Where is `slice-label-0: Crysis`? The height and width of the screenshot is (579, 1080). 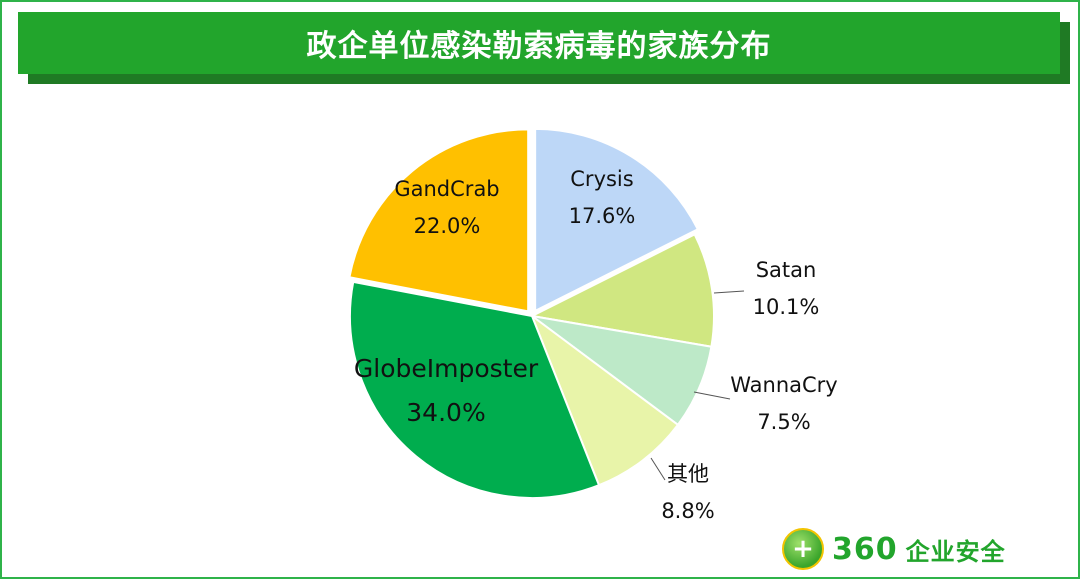 slice-label-0: Crysis is located at coordinates (601, 179).